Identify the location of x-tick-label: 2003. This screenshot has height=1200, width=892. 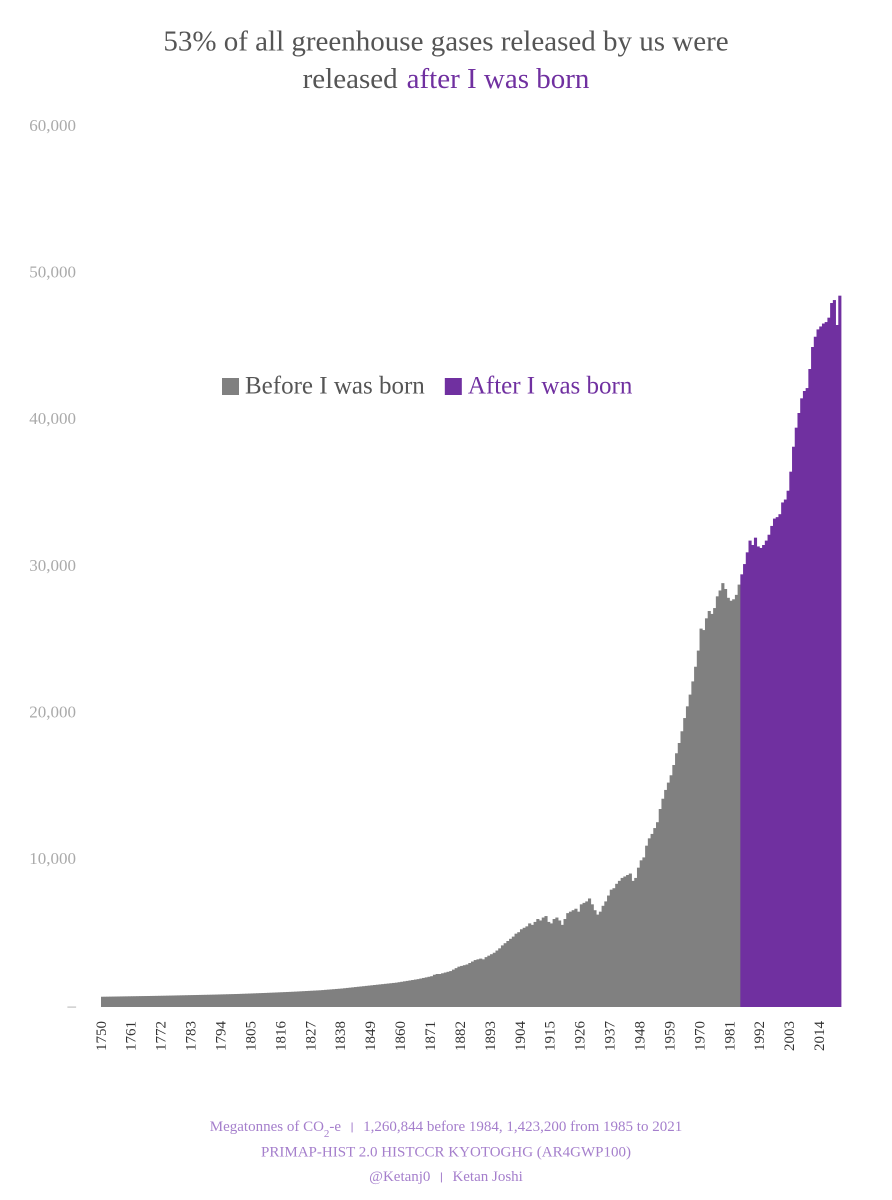
(790, 1036).